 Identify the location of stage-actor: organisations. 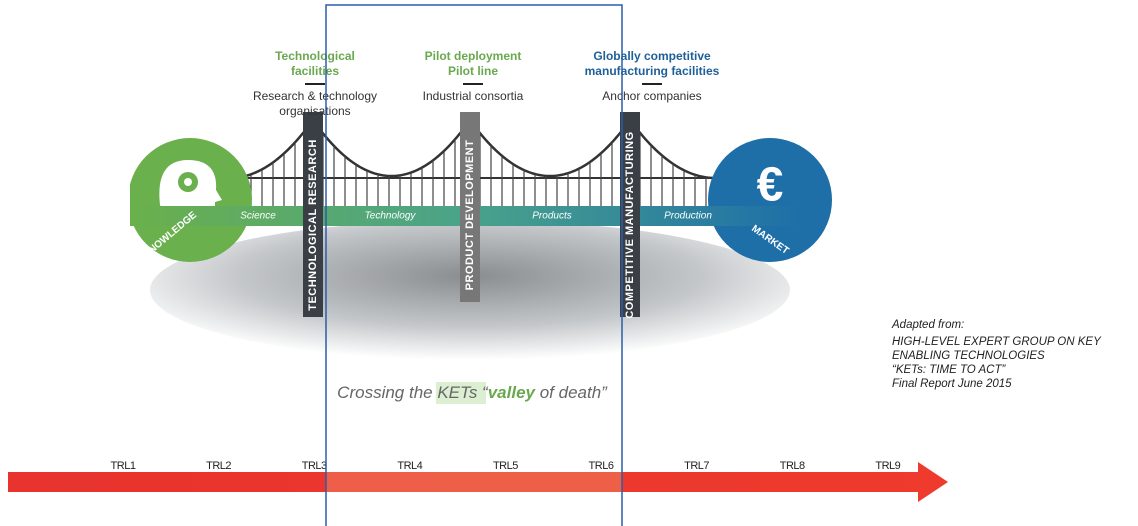
(314, 111).